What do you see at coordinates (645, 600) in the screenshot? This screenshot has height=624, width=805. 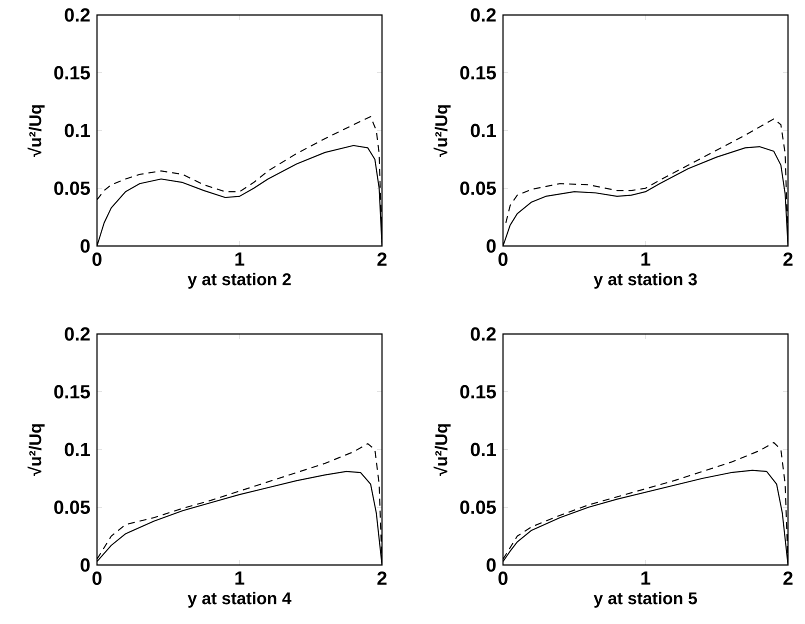 I see `x-axis-title: y at station 5` at bounding box center [645, 600].